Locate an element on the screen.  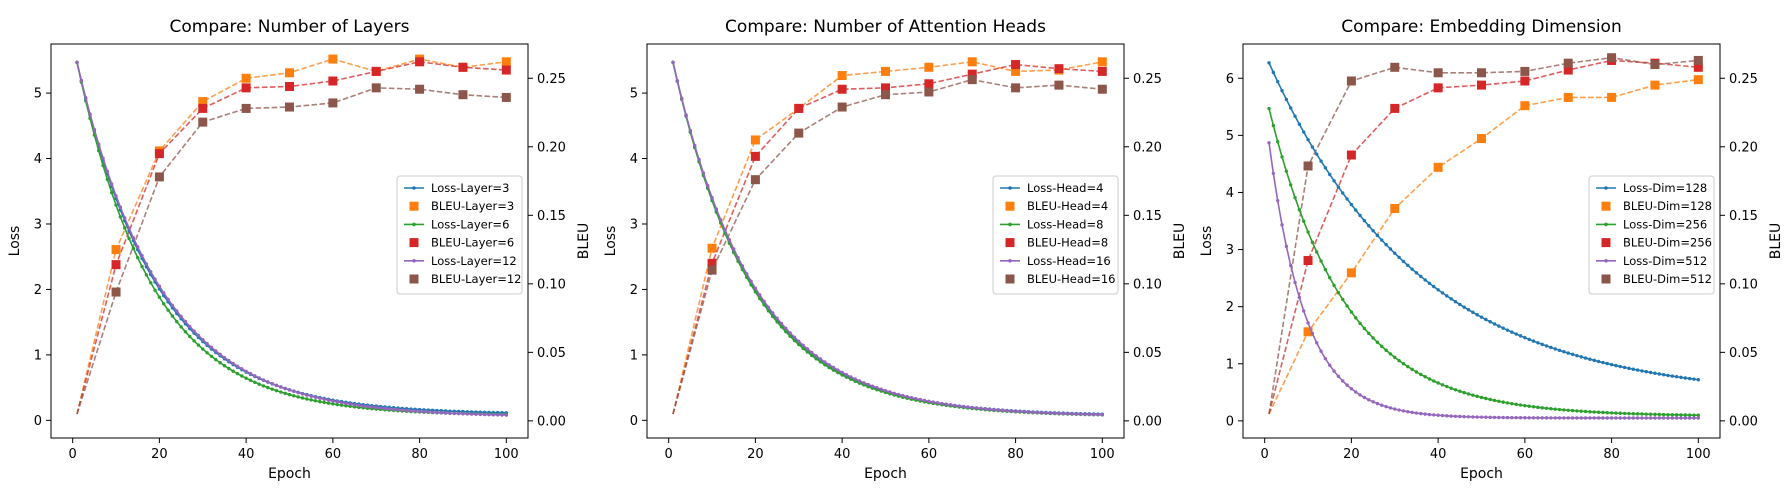
legend-item: Loss-Dim=128 is located at coordinates (1651, 188).